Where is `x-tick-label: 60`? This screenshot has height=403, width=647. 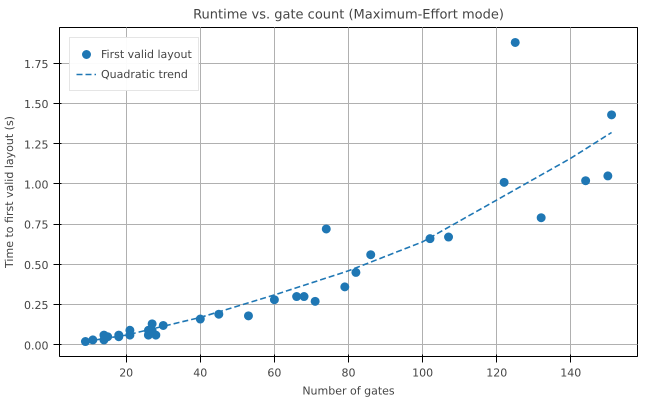 x-tick-label: 60 is located at coordinates (274, 373).